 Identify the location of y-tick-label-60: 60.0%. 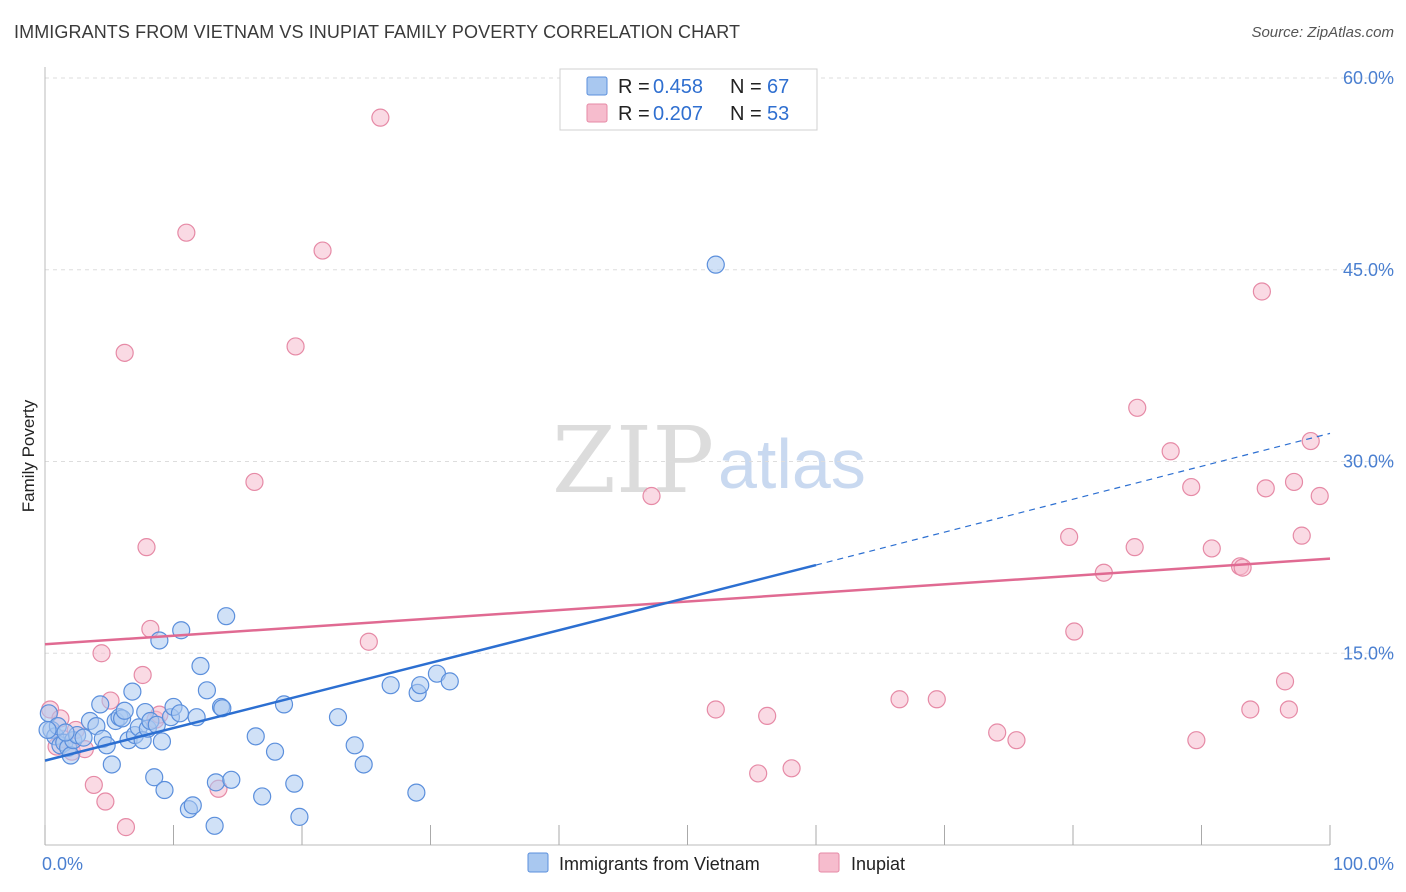
(1368, 78).